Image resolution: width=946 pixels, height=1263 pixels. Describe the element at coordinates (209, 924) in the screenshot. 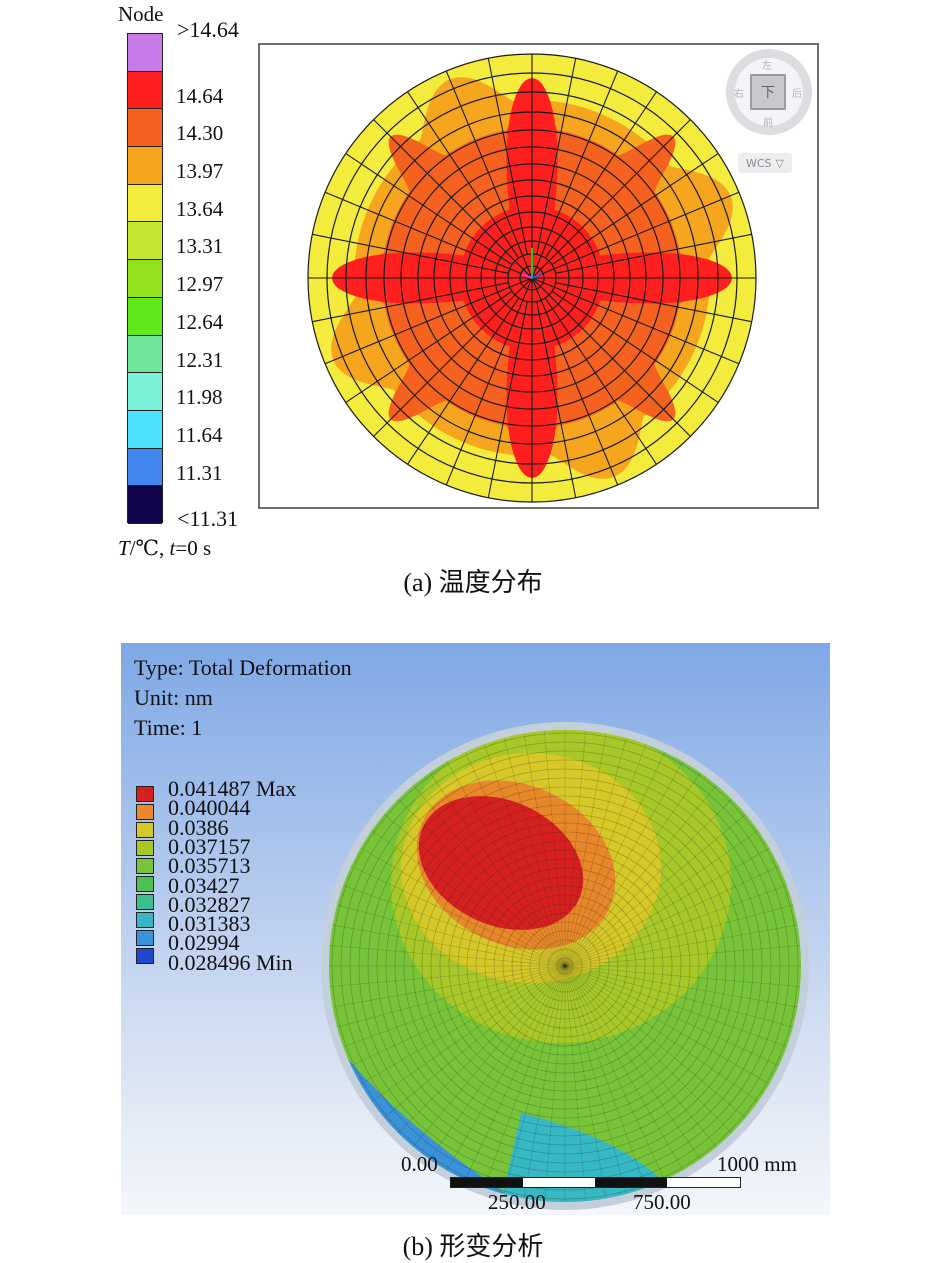

I see `legend-label: 0.031383` at that location.